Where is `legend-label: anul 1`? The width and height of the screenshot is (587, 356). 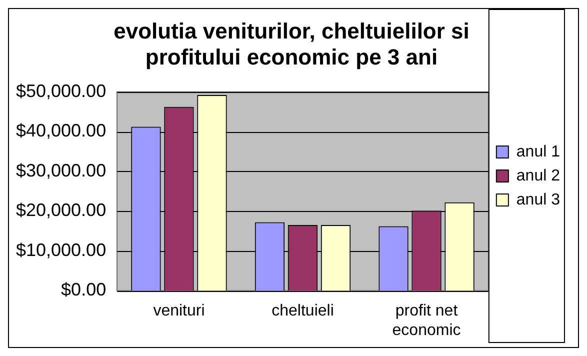
legend-label: anul 1 is located at coordinates (538, 151).